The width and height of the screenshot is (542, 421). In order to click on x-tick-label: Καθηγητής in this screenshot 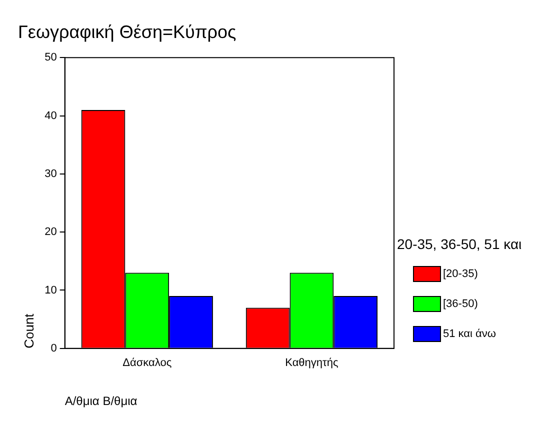, I will do `click(311, 363)`.